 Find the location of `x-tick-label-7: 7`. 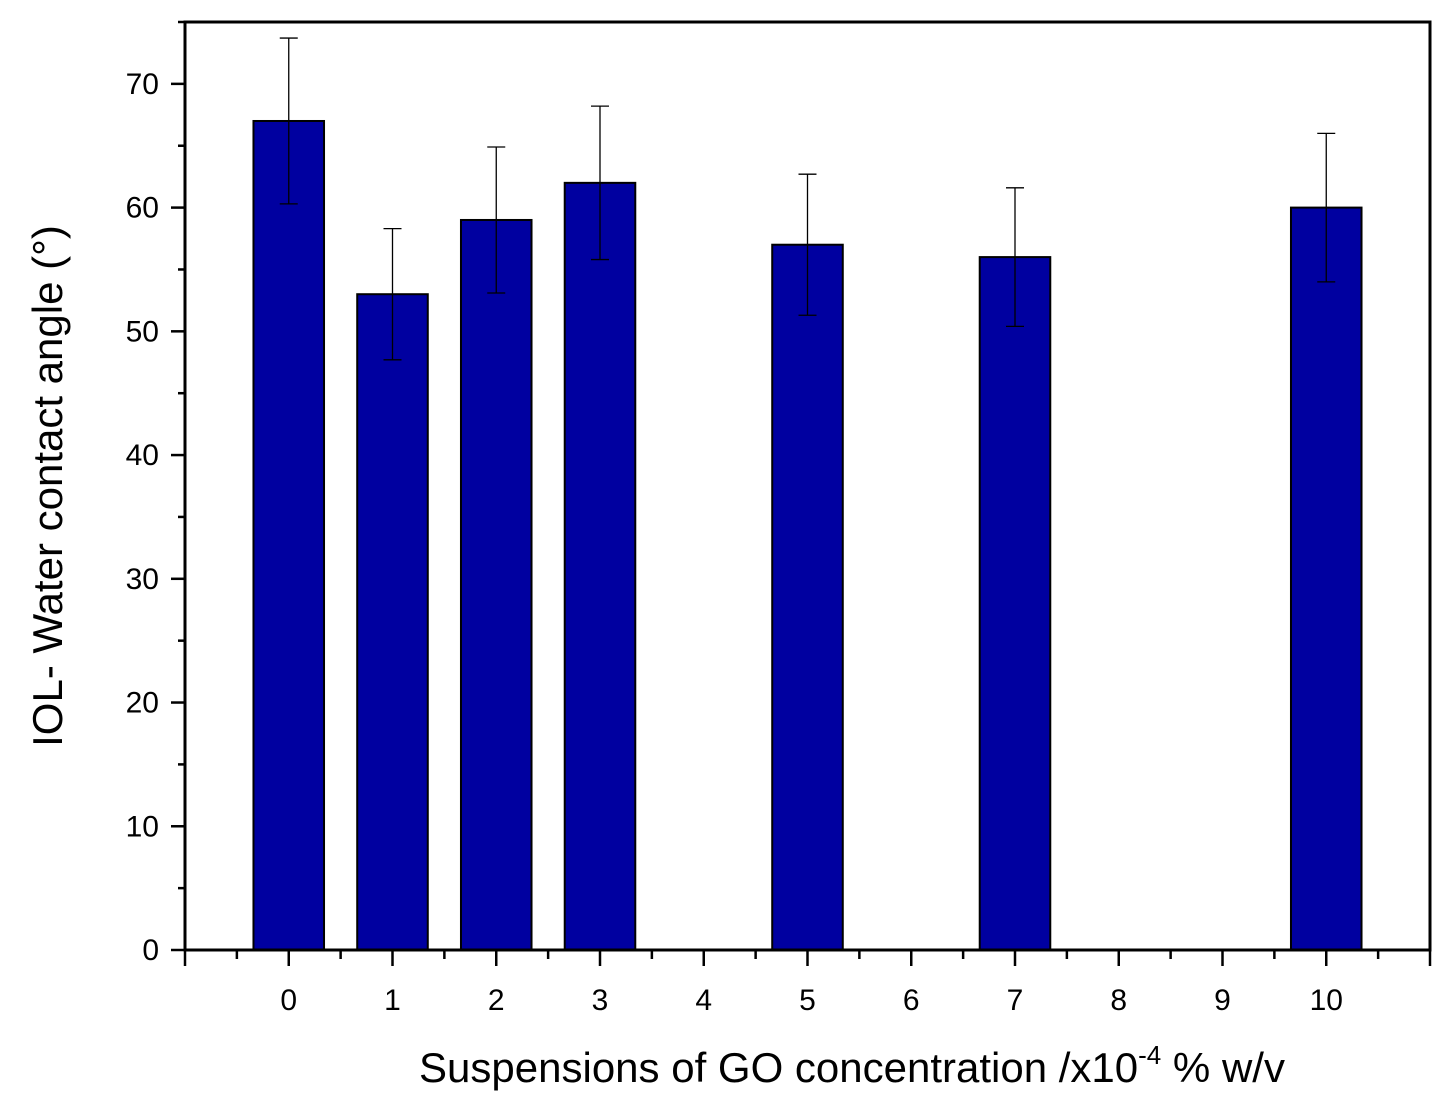

x-tick-label-7: 7 is located at coordinates (1015, 1000).